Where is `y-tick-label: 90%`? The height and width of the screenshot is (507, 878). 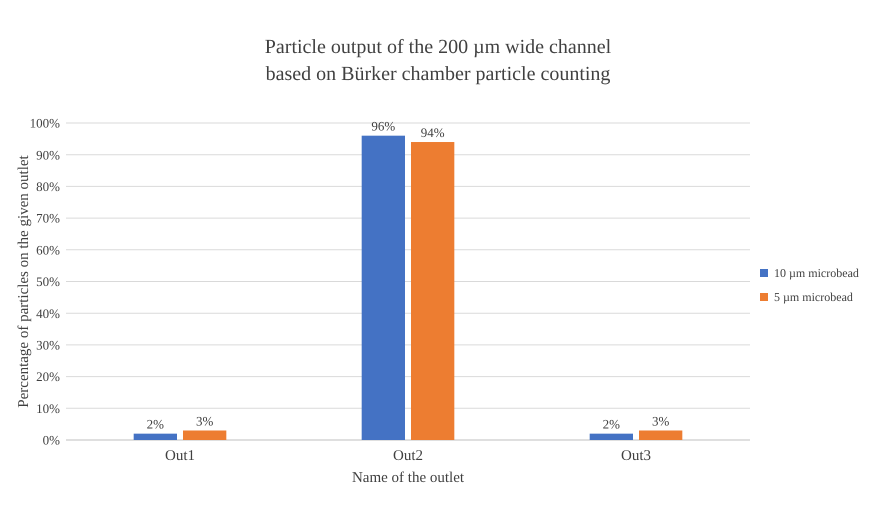
y-tick-label: 90% is located at coordinates (48, 154).